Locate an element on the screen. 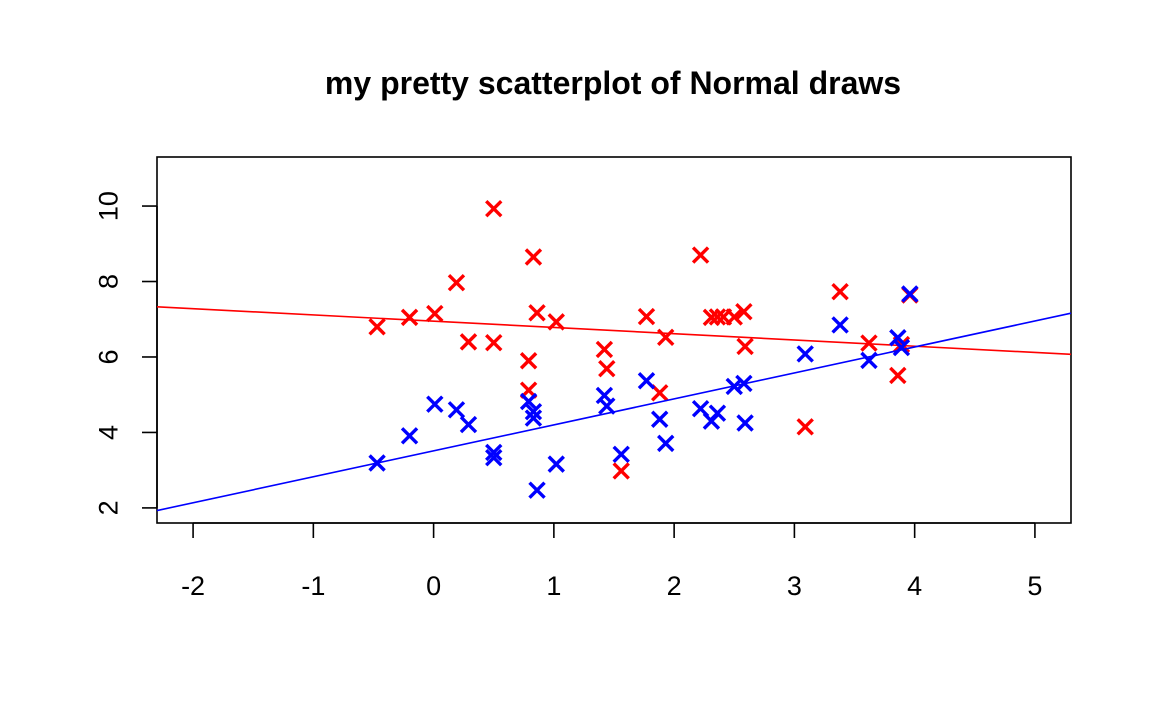 This screenshot has width=1152, height=720. x-tick-label: -2 is located at coordinates (193, 586).